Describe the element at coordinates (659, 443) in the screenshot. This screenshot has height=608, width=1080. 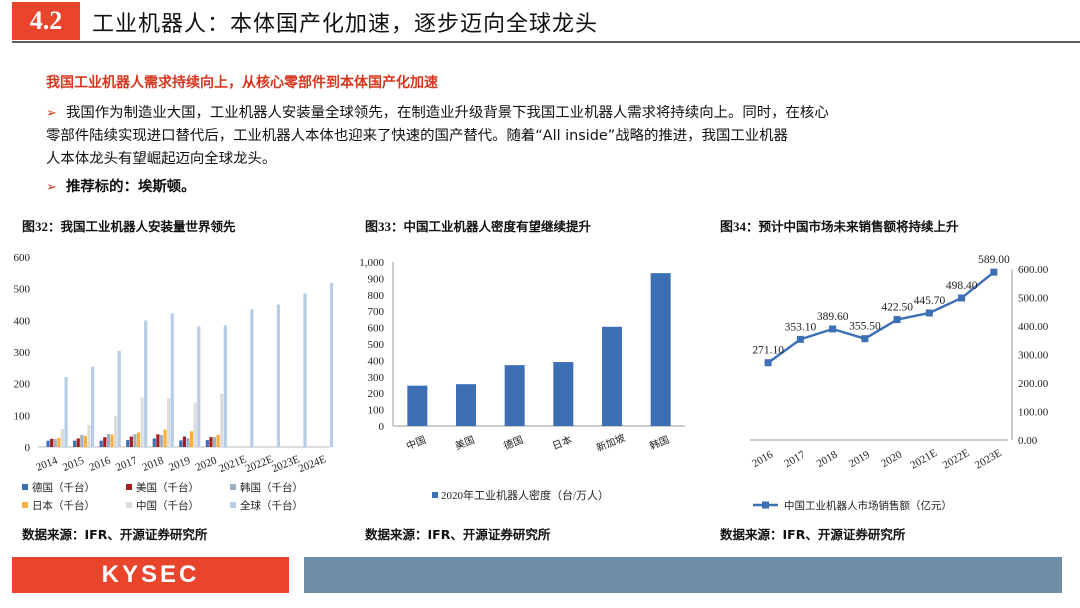
I see `x-tick-label: 韩国` at that location.